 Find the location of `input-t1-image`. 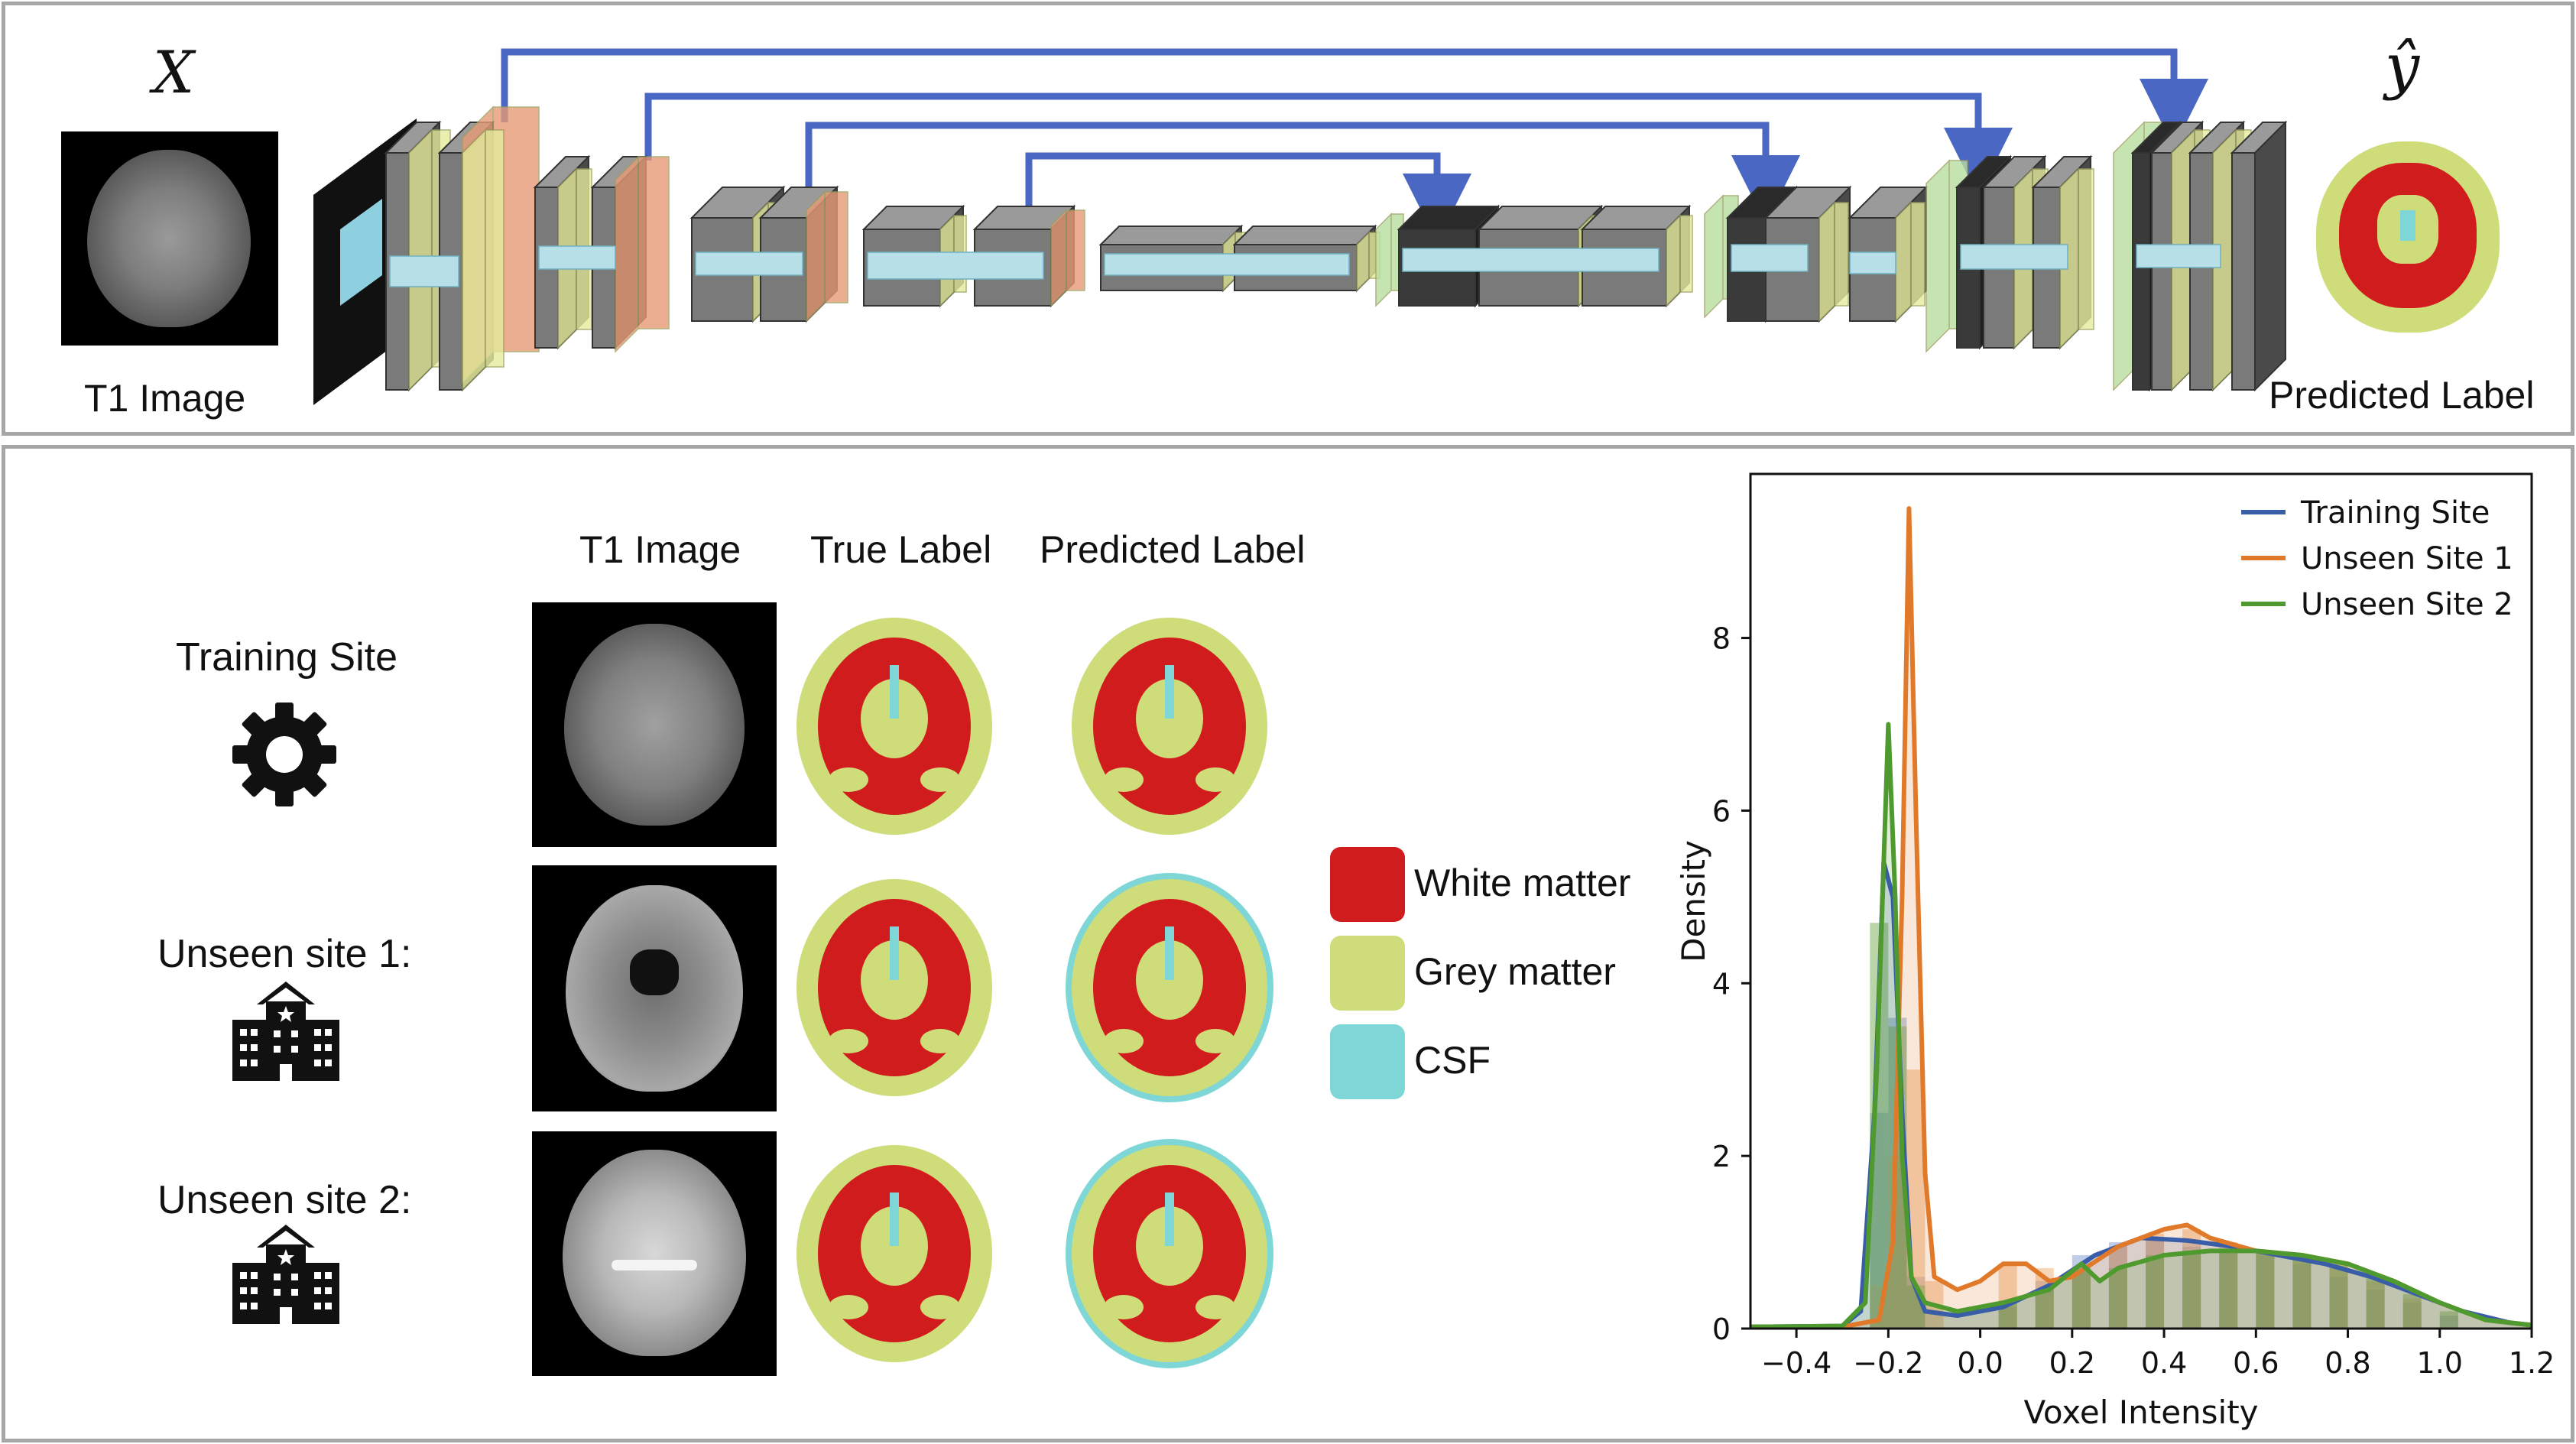

input-t1-image is located at coordinates (169, 239).